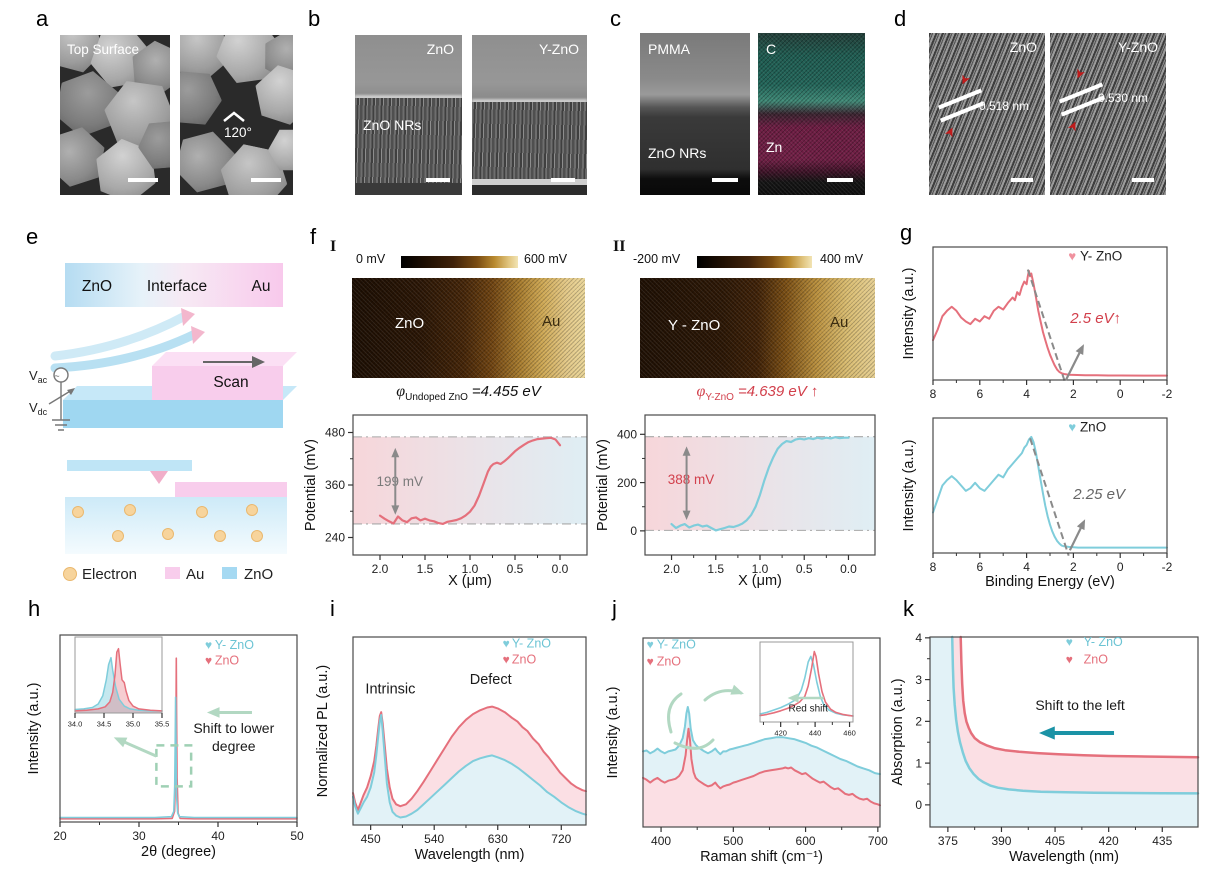 The width and height of the screenshot is (1213, 880). Describe the element at coordinates (1037, 323) in the screenshot. I see `ups-y-zno-chart: 8 6 4 2 0 -2 Intensity (a.u.) 2.5 eV↑ ♥ Y- ZnO` at that location.